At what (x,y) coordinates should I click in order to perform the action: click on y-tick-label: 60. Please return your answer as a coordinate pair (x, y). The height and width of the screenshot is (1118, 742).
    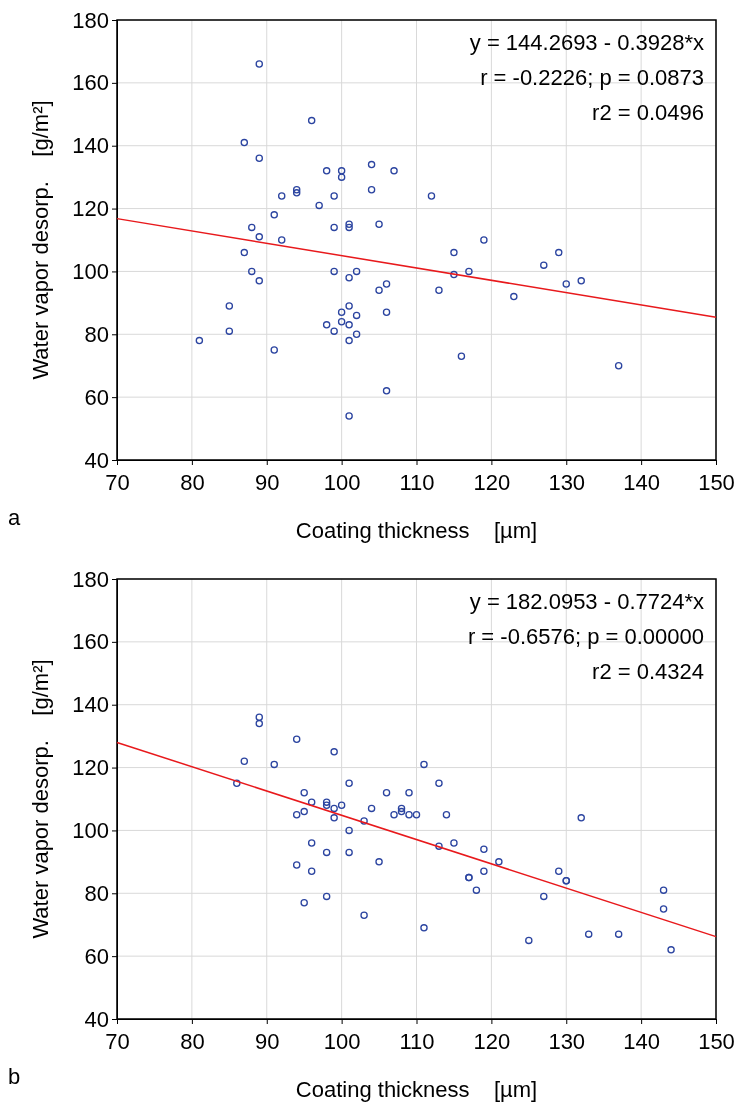
    Looking at the image, I should click on (96, 956).